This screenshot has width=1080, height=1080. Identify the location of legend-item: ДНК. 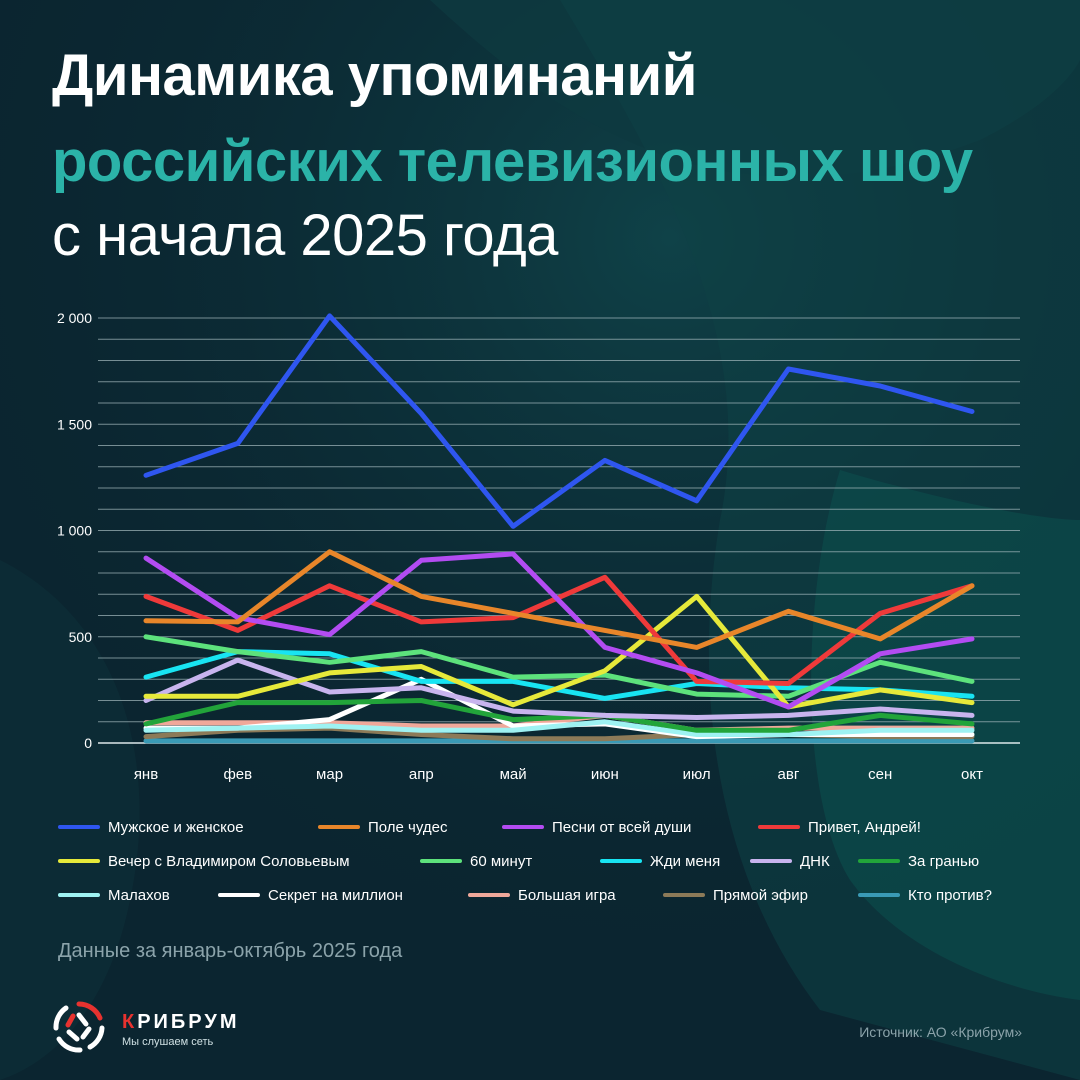
(790, 861).